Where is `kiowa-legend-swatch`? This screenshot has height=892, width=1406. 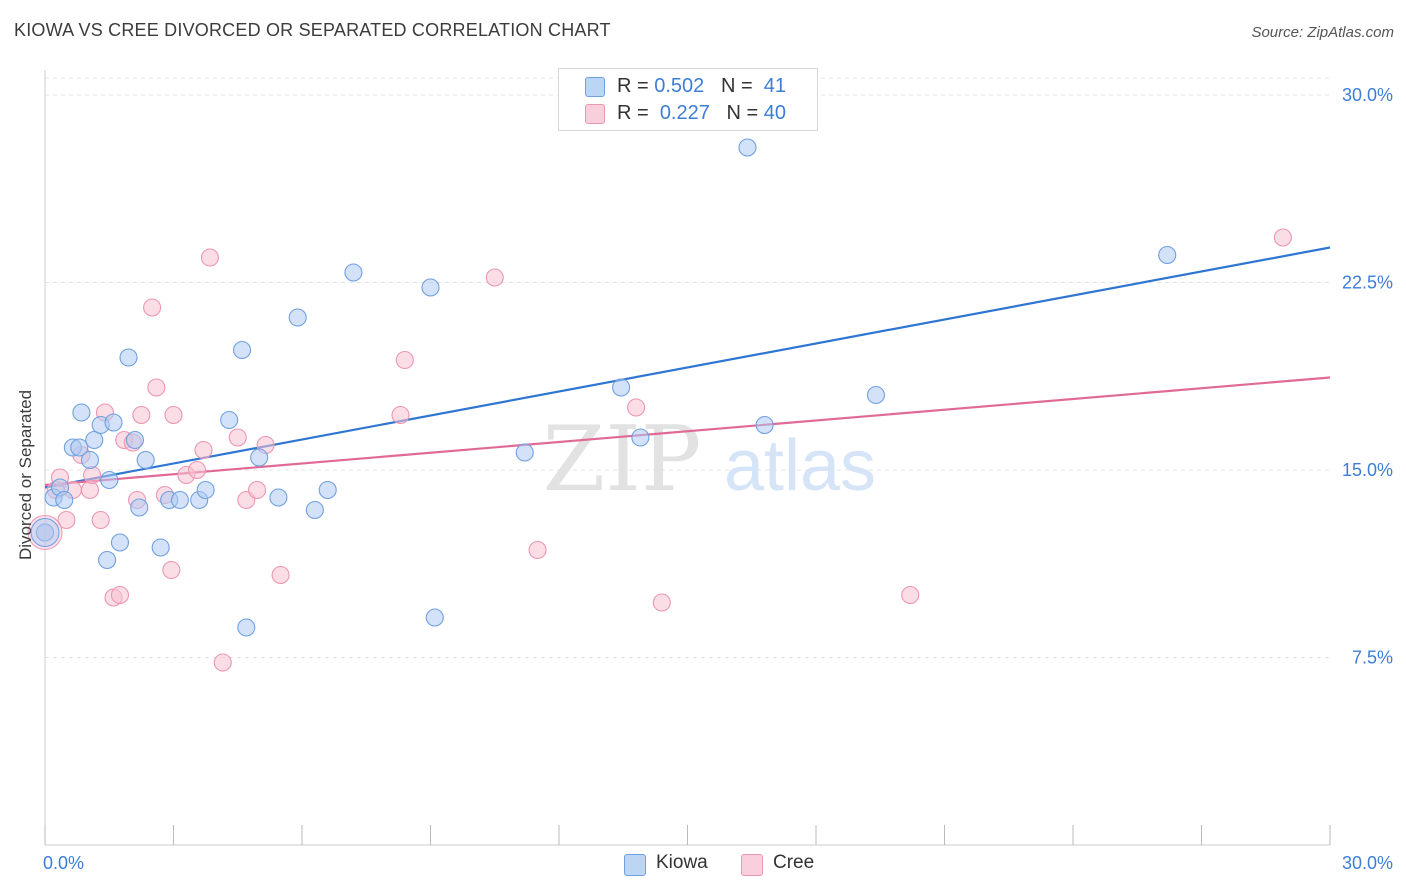
kiowa-legend-swatch is located at coordinates (635, 865).